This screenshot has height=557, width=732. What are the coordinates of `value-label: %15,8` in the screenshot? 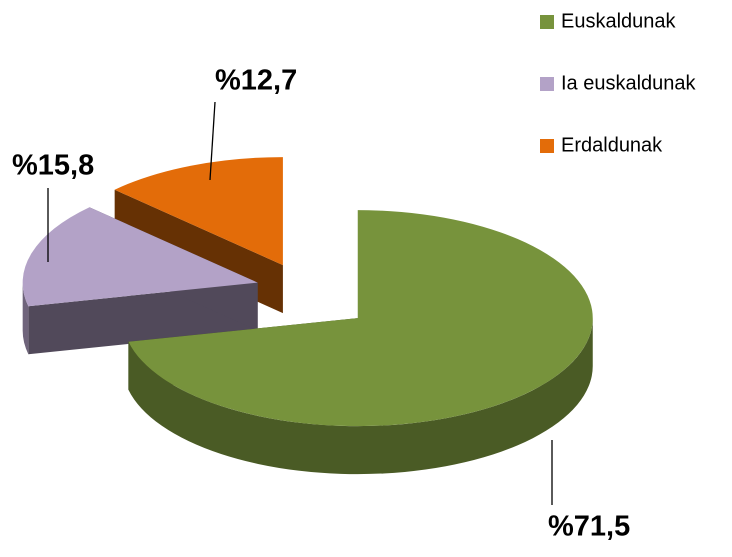 It's located at (53, 166).